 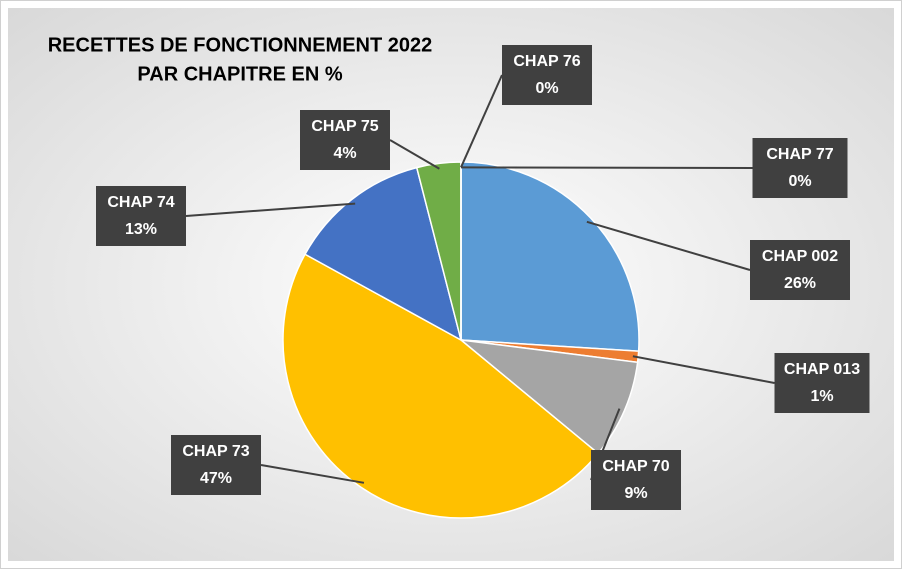 I want to click on value-label: 47%, so click(x=216, y=478).